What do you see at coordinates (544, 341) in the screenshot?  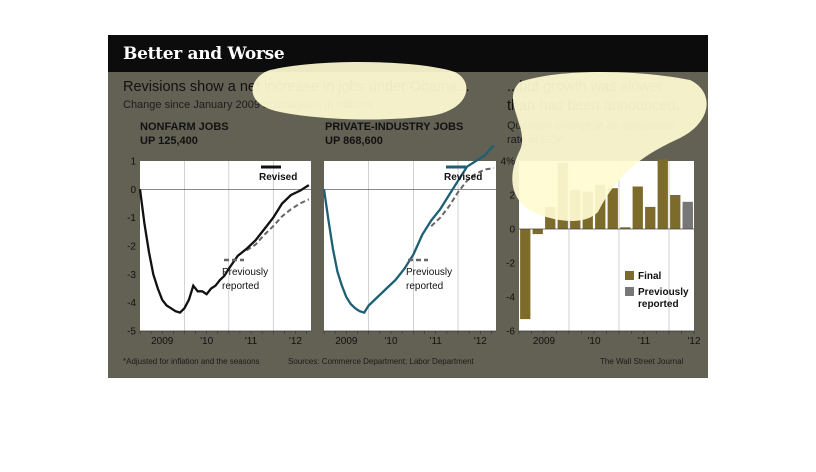 I see `gdp-x-tick-label: 2009` at bounding box center [544, 341].